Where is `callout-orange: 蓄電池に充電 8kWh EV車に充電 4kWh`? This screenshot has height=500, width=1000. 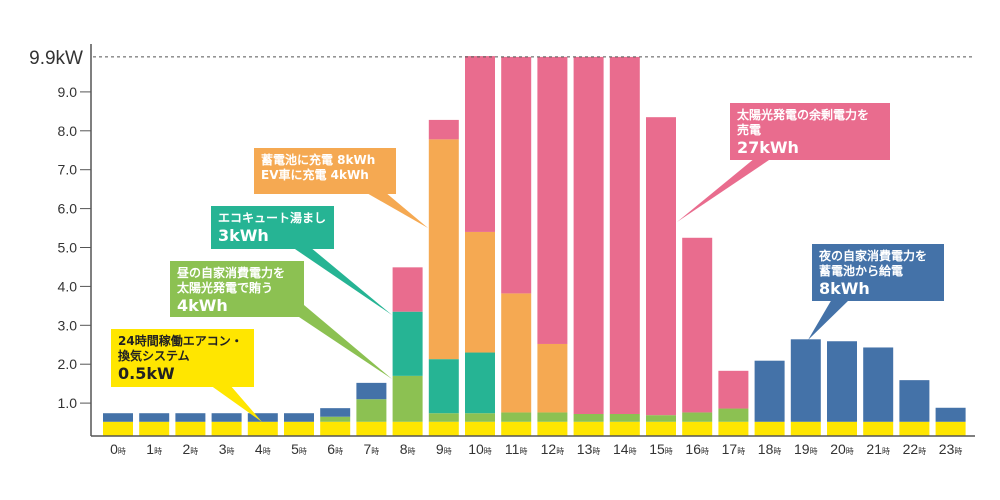
callout-orange: 蓄電池に充電 8kWh EV車に充電 4kWh is located at coordinates (325, 171).